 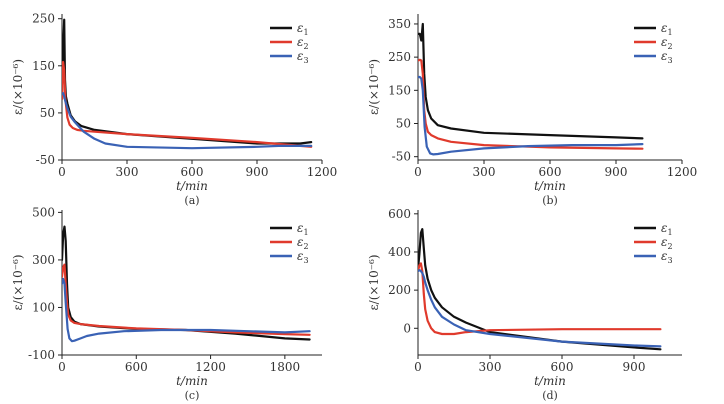 I want to click on y-tick-label: 100, so click(x=43, y=307).